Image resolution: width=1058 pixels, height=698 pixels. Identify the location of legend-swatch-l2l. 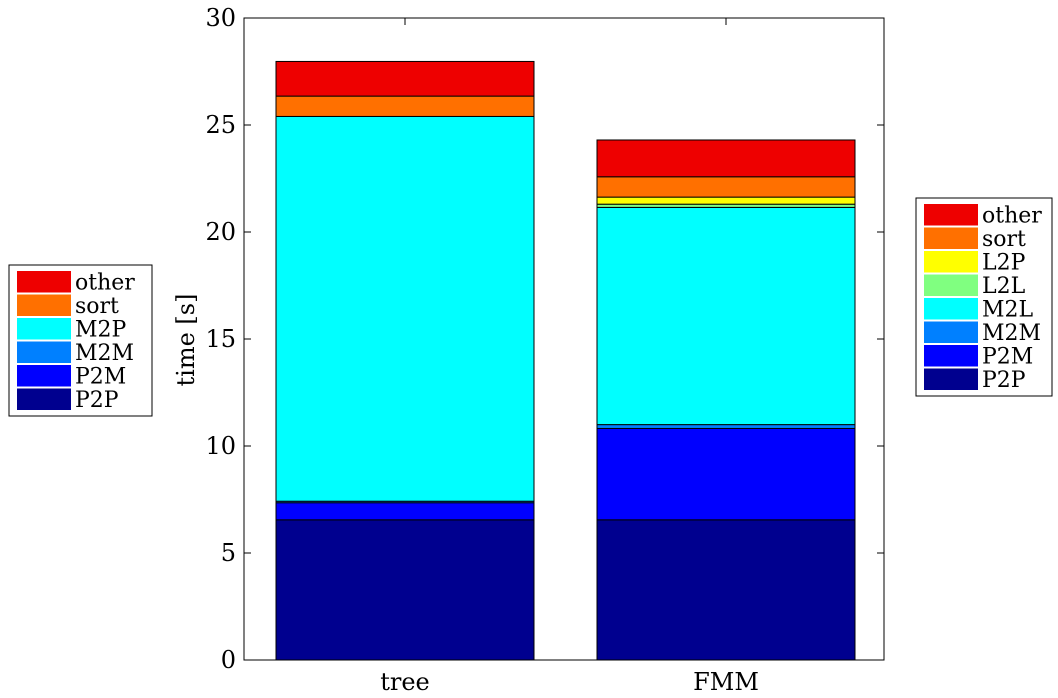
(951, 285).